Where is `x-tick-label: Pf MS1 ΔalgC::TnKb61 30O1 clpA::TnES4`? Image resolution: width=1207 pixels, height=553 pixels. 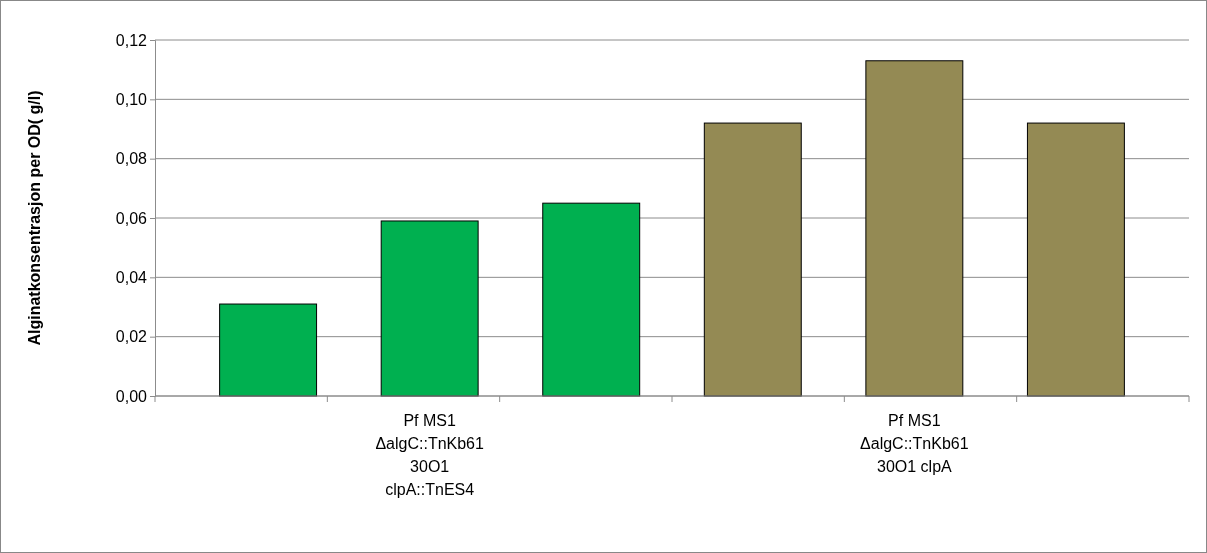 x-tick-label: Pf MS1 ΔalgC::TnKb61 30O1 clpA::TnES4 is located at coordinates (430, 455).